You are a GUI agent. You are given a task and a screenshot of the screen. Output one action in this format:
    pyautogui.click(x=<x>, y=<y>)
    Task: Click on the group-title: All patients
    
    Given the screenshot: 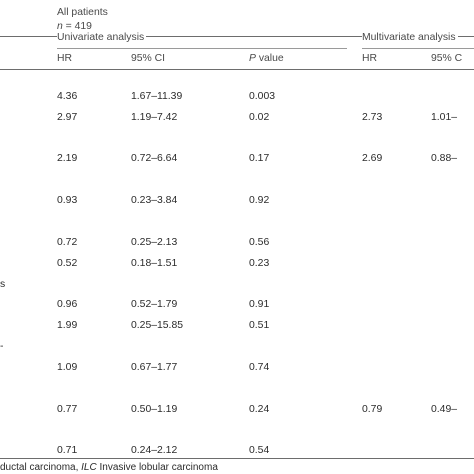 What is the action you would take?
    pyautogui.click(x=82, y=12)
    